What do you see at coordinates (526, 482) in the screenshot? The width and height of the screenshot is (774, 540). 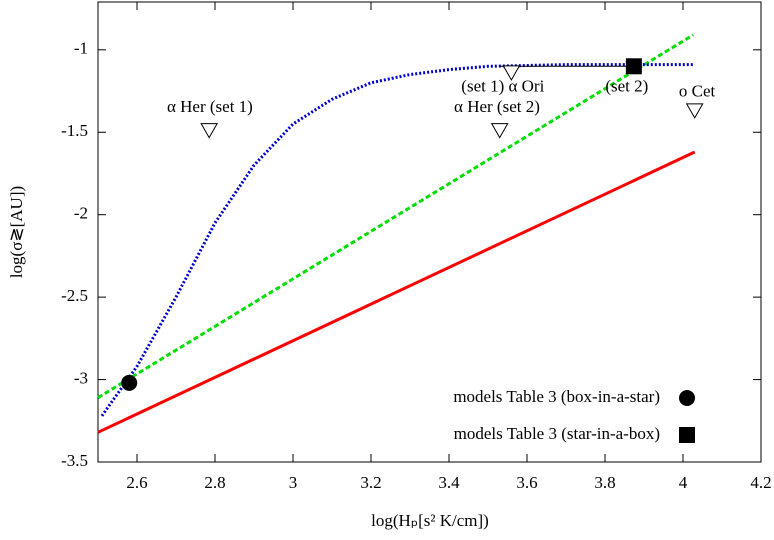 I see `x-tick-label: 3.6` at bounding box center [526, 482].